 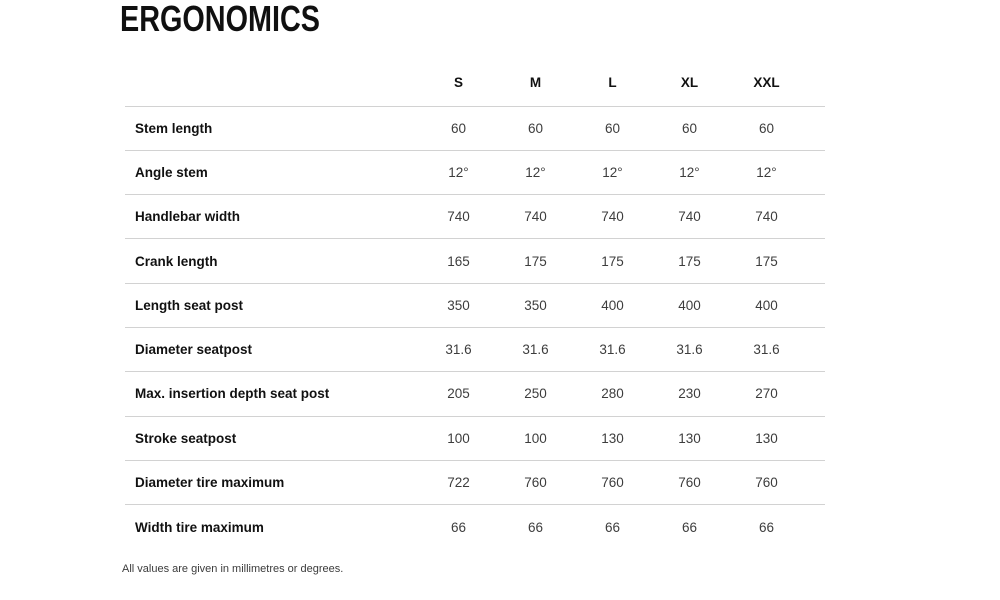 I want to click on cell-value: 205, so click(x=458, y=394).